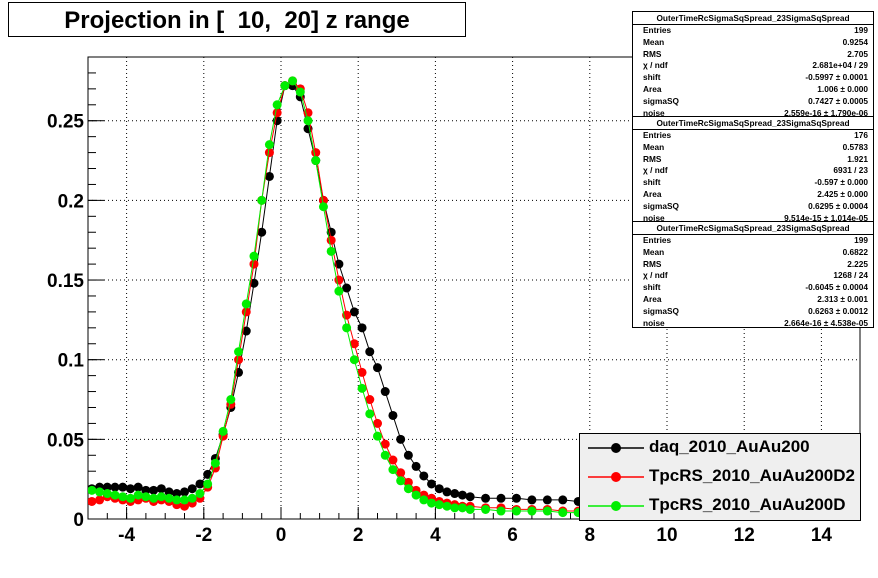  Describe the element at coordinates (590, 535) in the screenshot. I see `x-tick-label: 8` at that location.